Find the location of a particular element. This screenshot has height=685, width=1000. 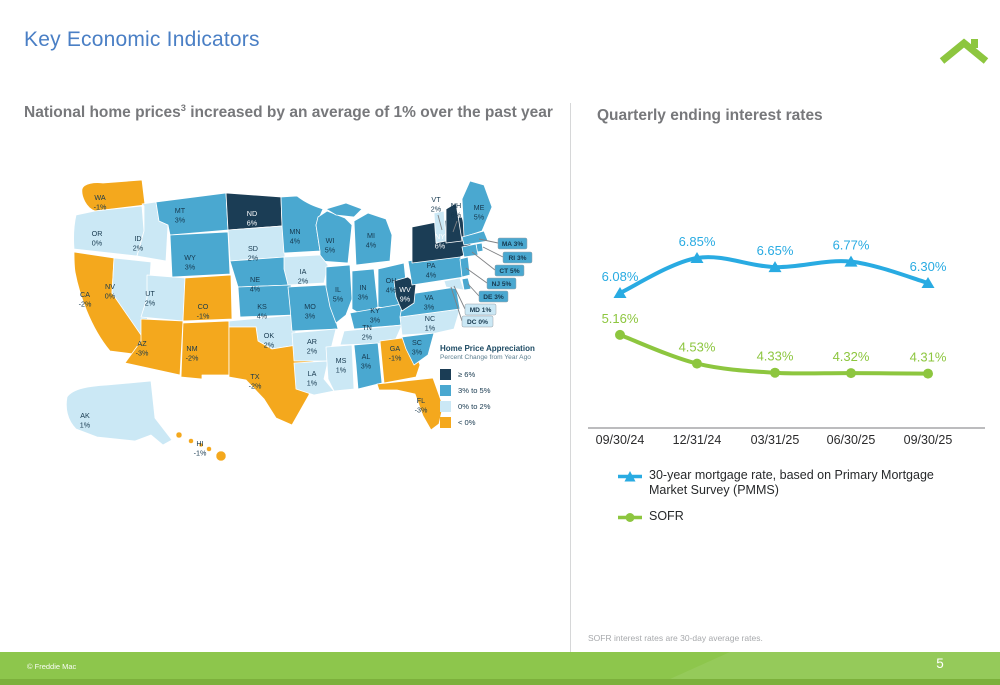

state-label: AR 2% is located at coordinates (312, 346).